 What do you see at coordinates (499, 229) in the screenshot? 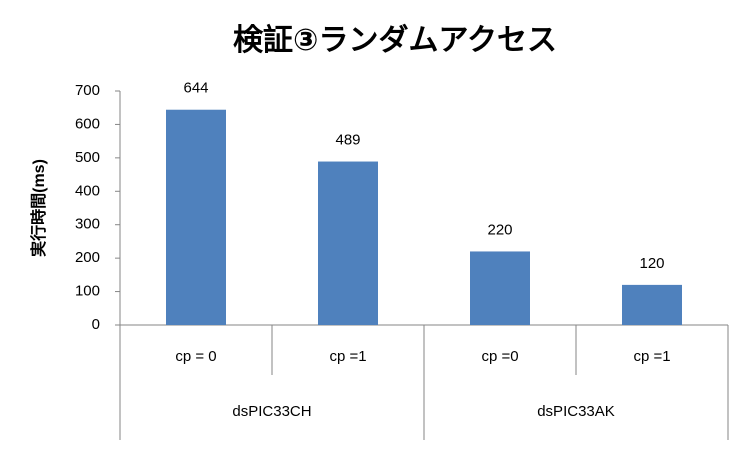
I see `data-label: 220` at bounding box center [499, 229].